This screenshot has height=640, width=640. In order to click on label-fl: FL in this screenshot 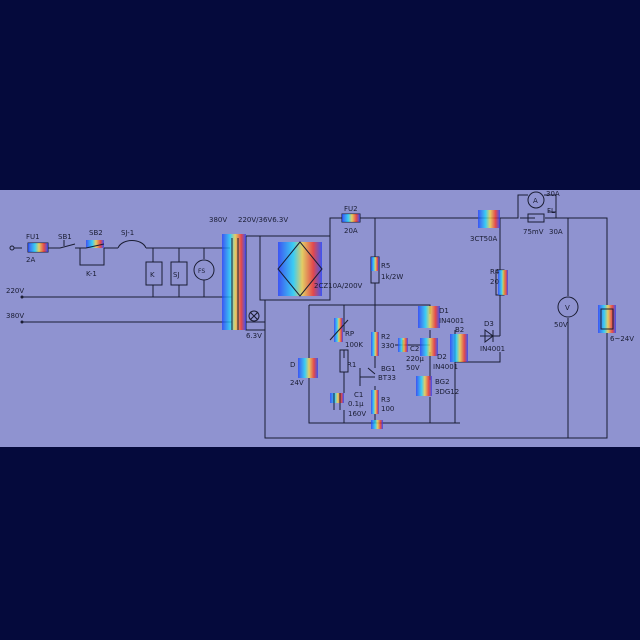, I will do `click(551, 211)`.